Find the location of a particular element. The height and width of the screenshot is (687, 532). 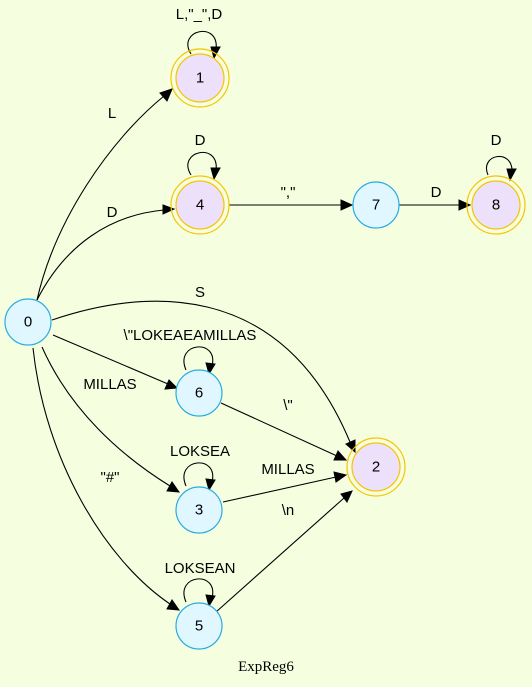

state-7-label: 7 is located at coordinates (376, 205).